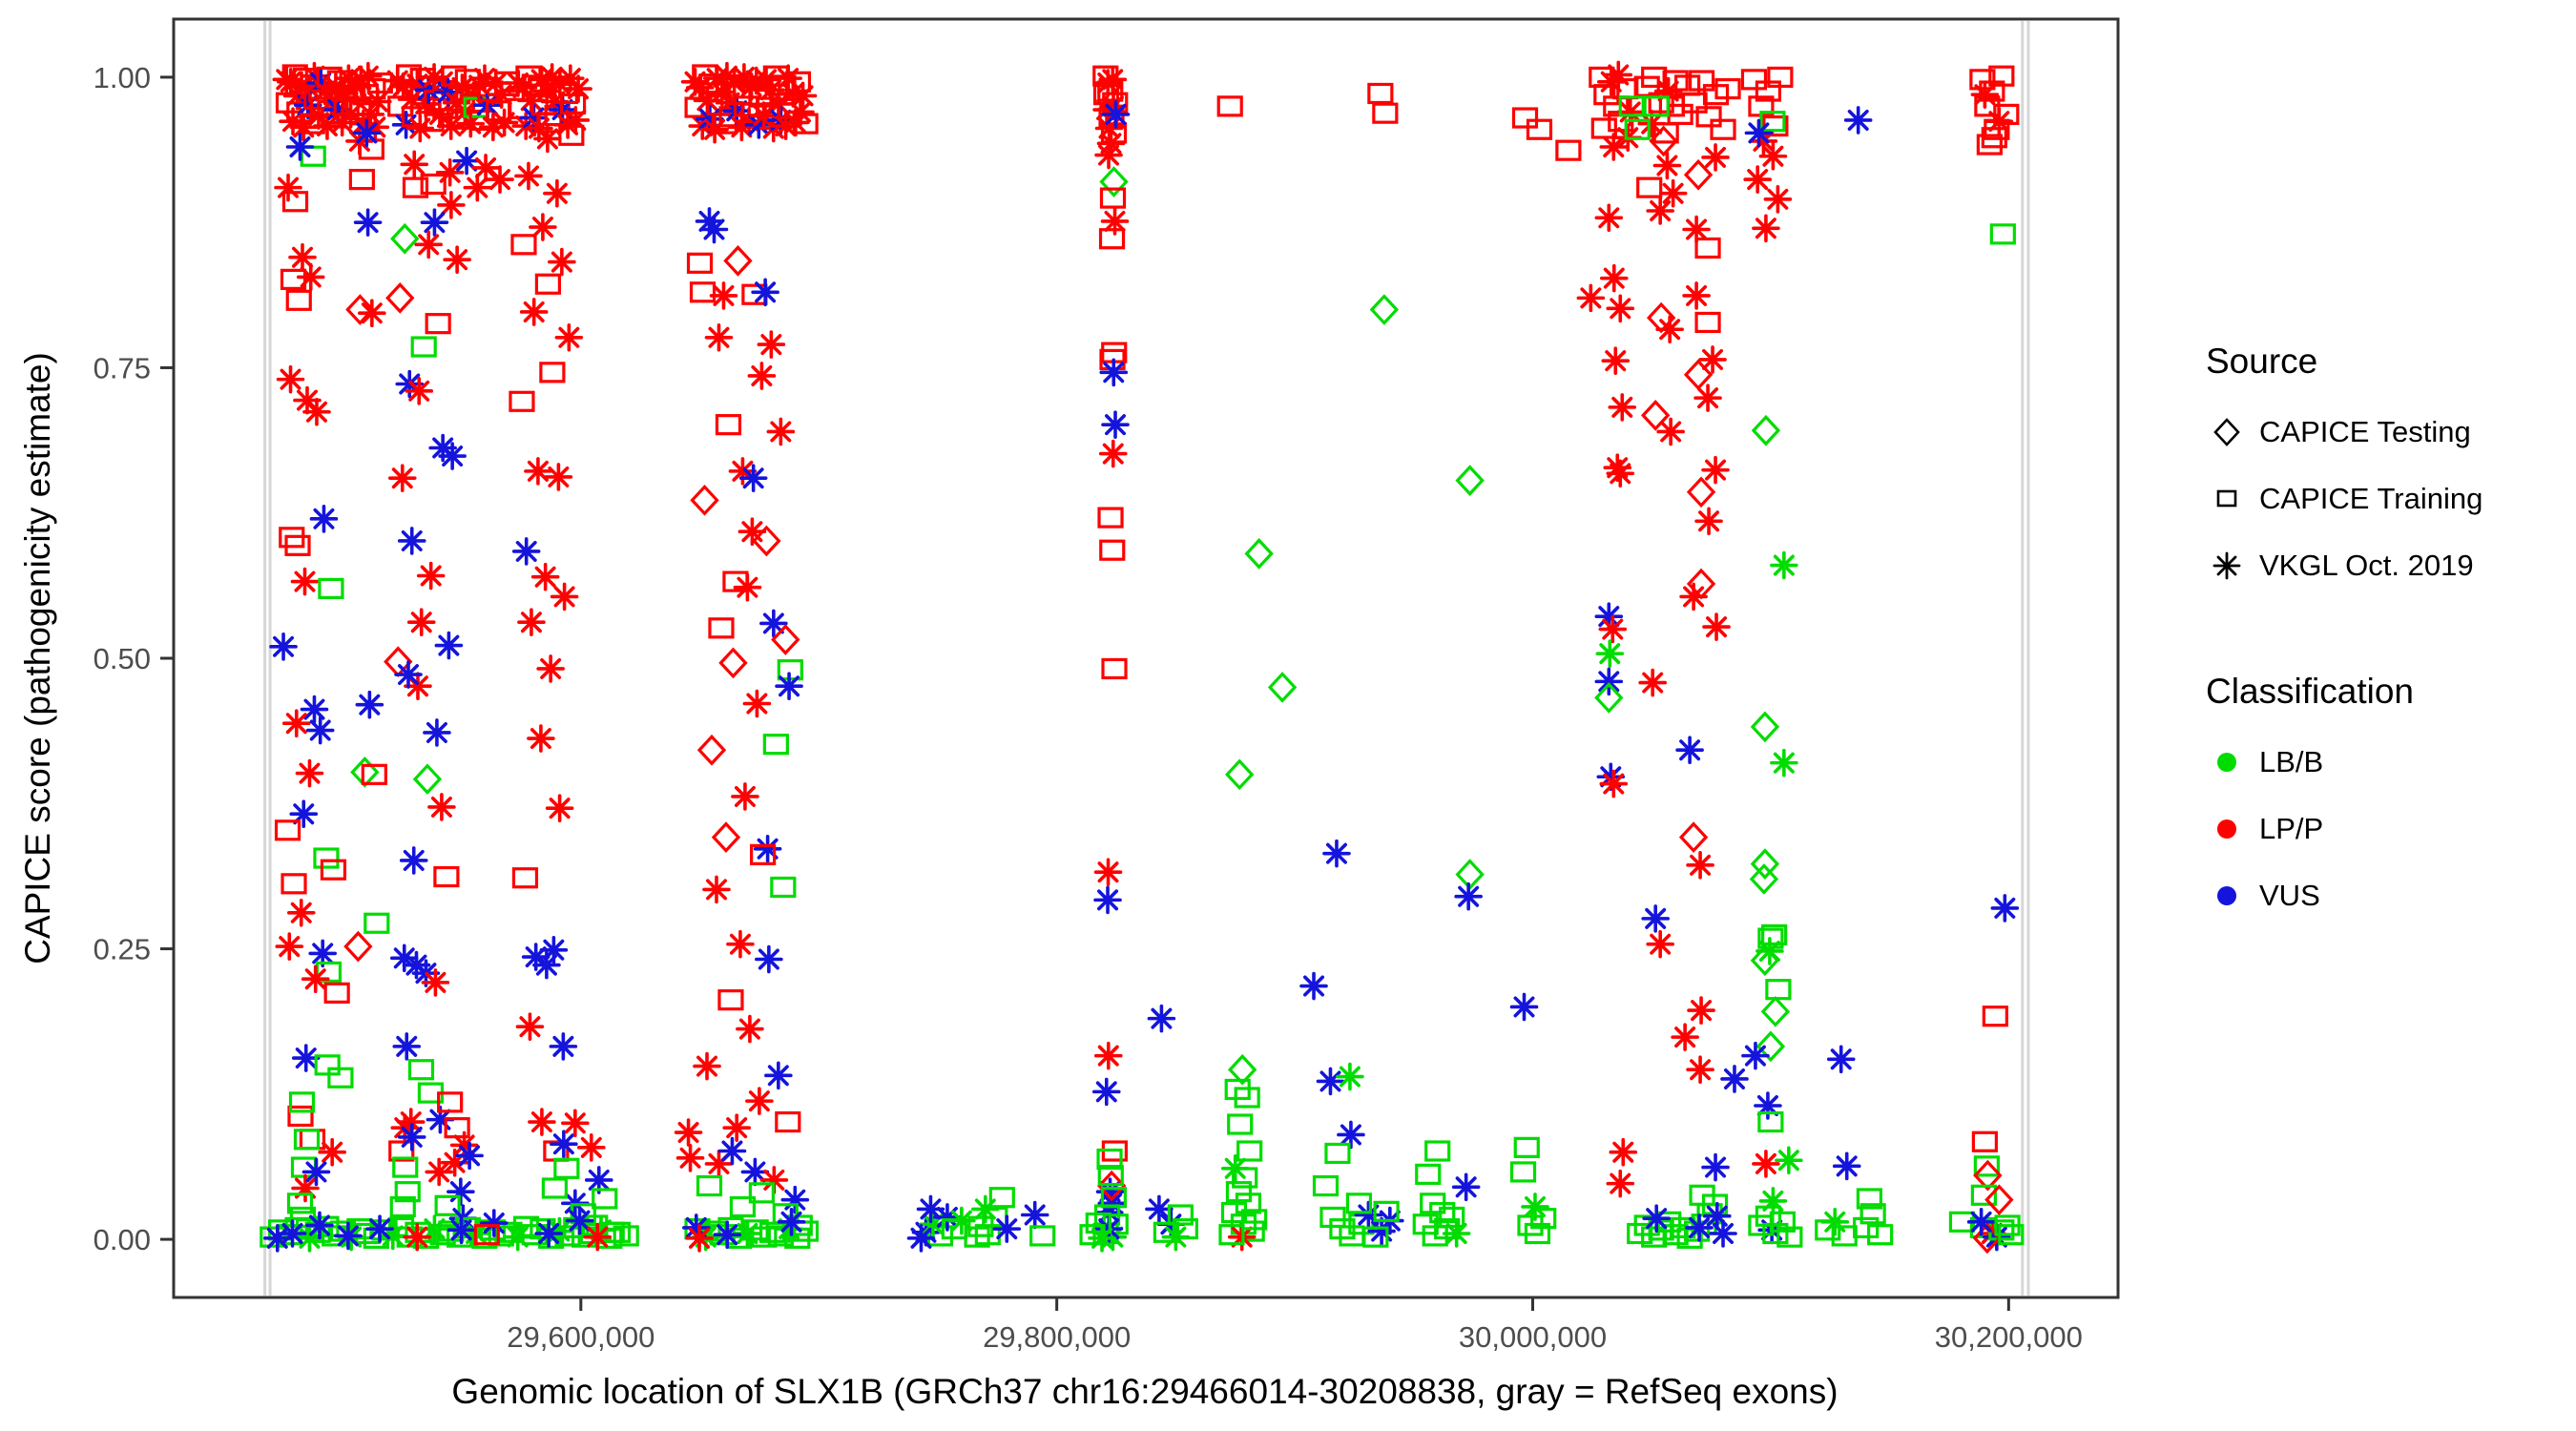  What do you see at coordinates (122, 1239) in the screenshot?
I see `svg-text: 0.00` at bounding box center [122, 1239].